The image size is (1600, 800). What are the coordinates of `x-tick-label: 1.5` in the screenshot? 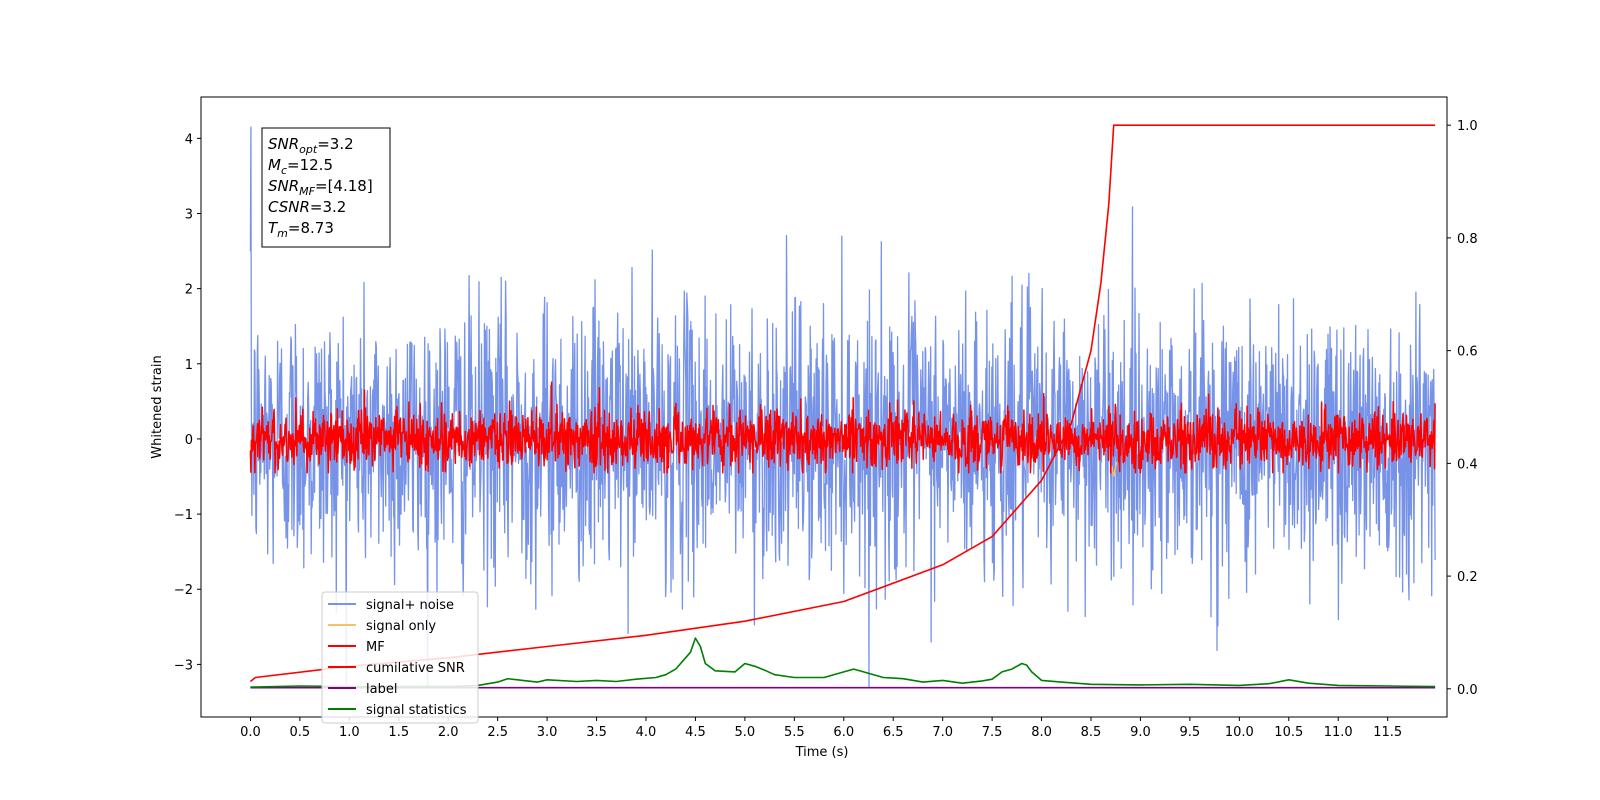 It's located at (398, 732).